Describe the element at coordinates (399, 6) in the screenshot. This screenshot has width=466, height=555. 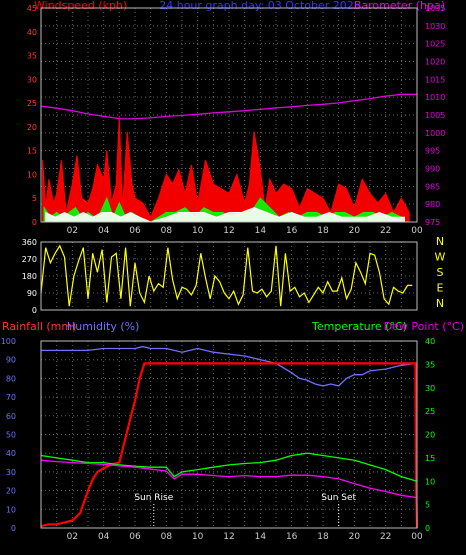
I see `panel1-right-axis-title: Barometer (hpa)` at that location.